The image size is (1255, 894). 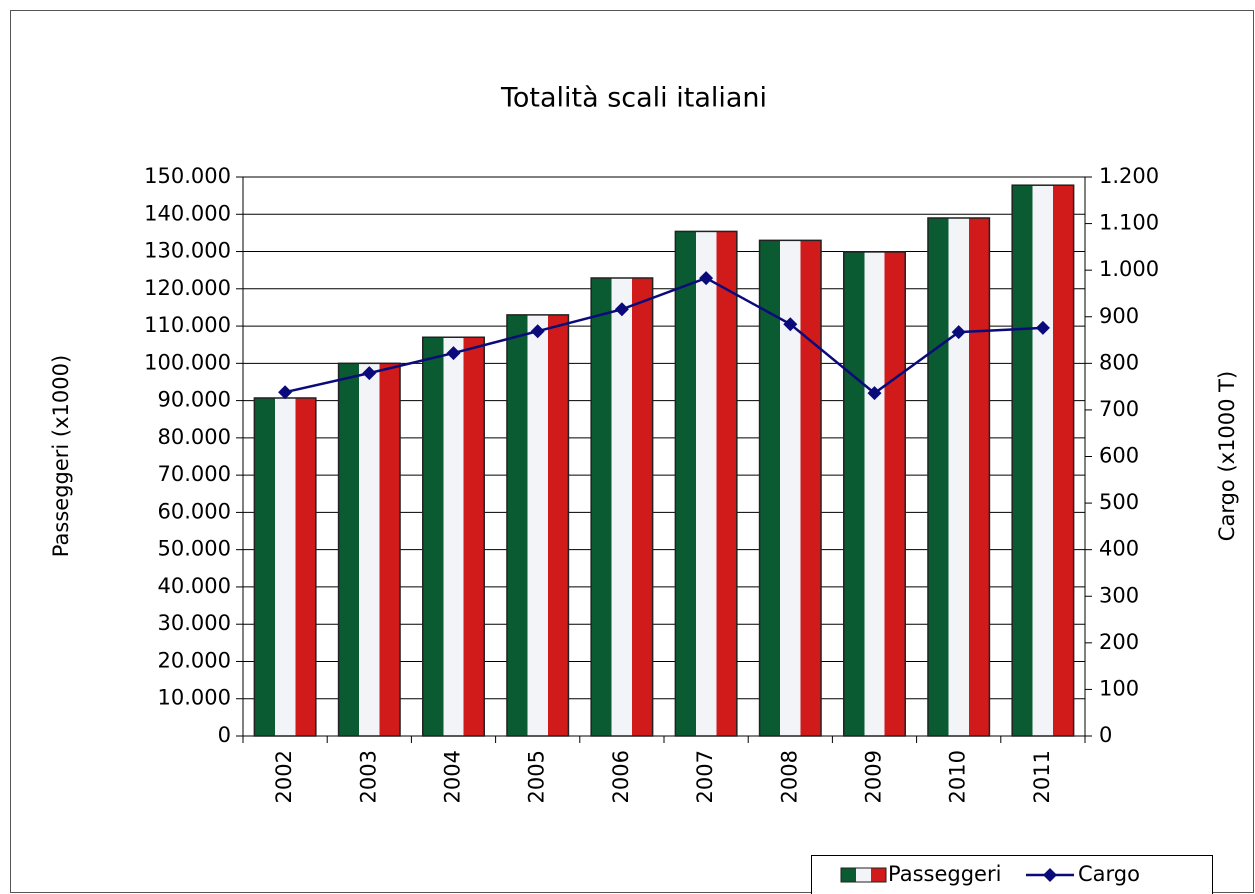 I want to click on legend-label: Cargo, so click(x=1109, y=874).